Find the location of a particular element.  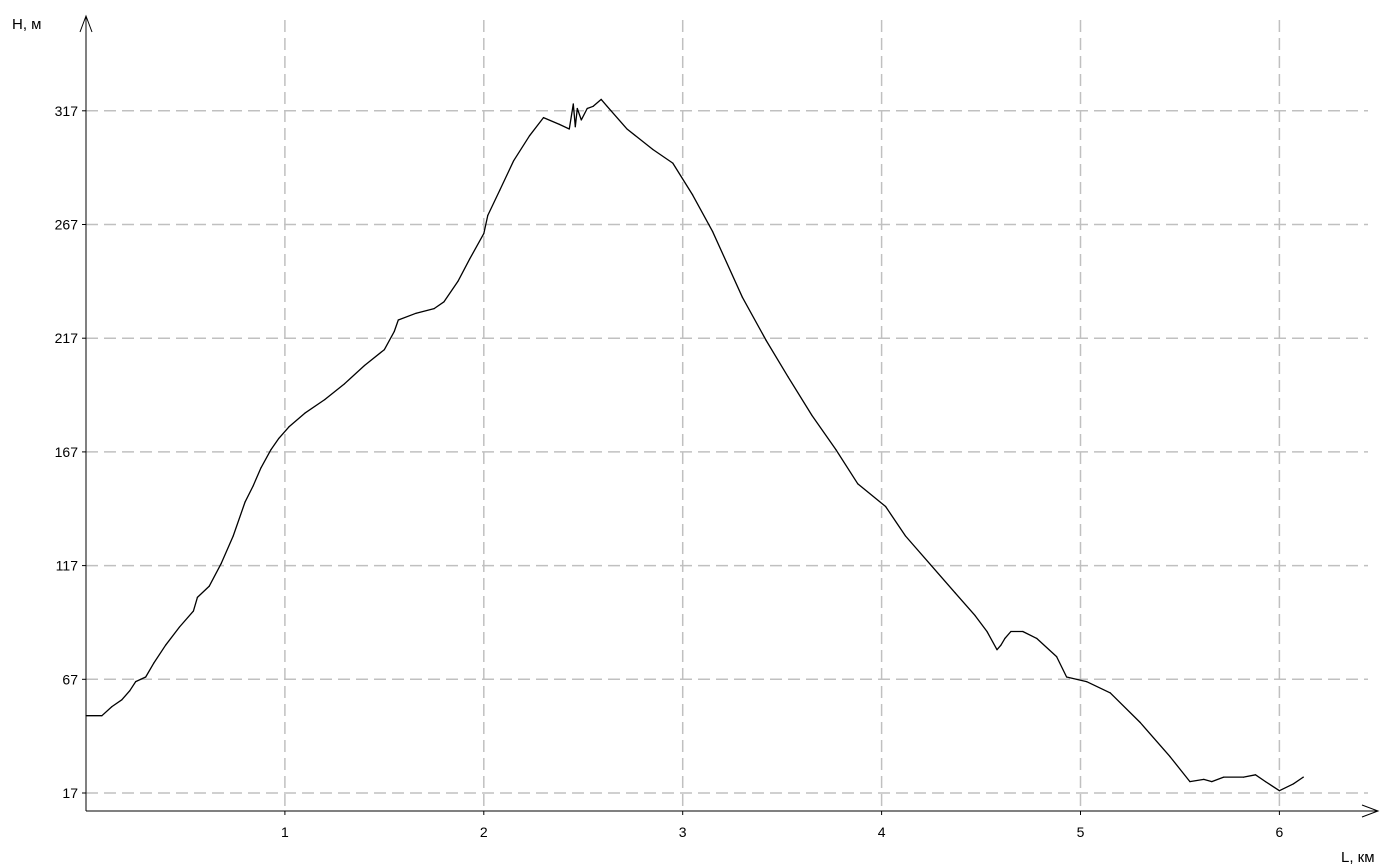

y-tick-label: 17 is located at coordinates (70, 793).